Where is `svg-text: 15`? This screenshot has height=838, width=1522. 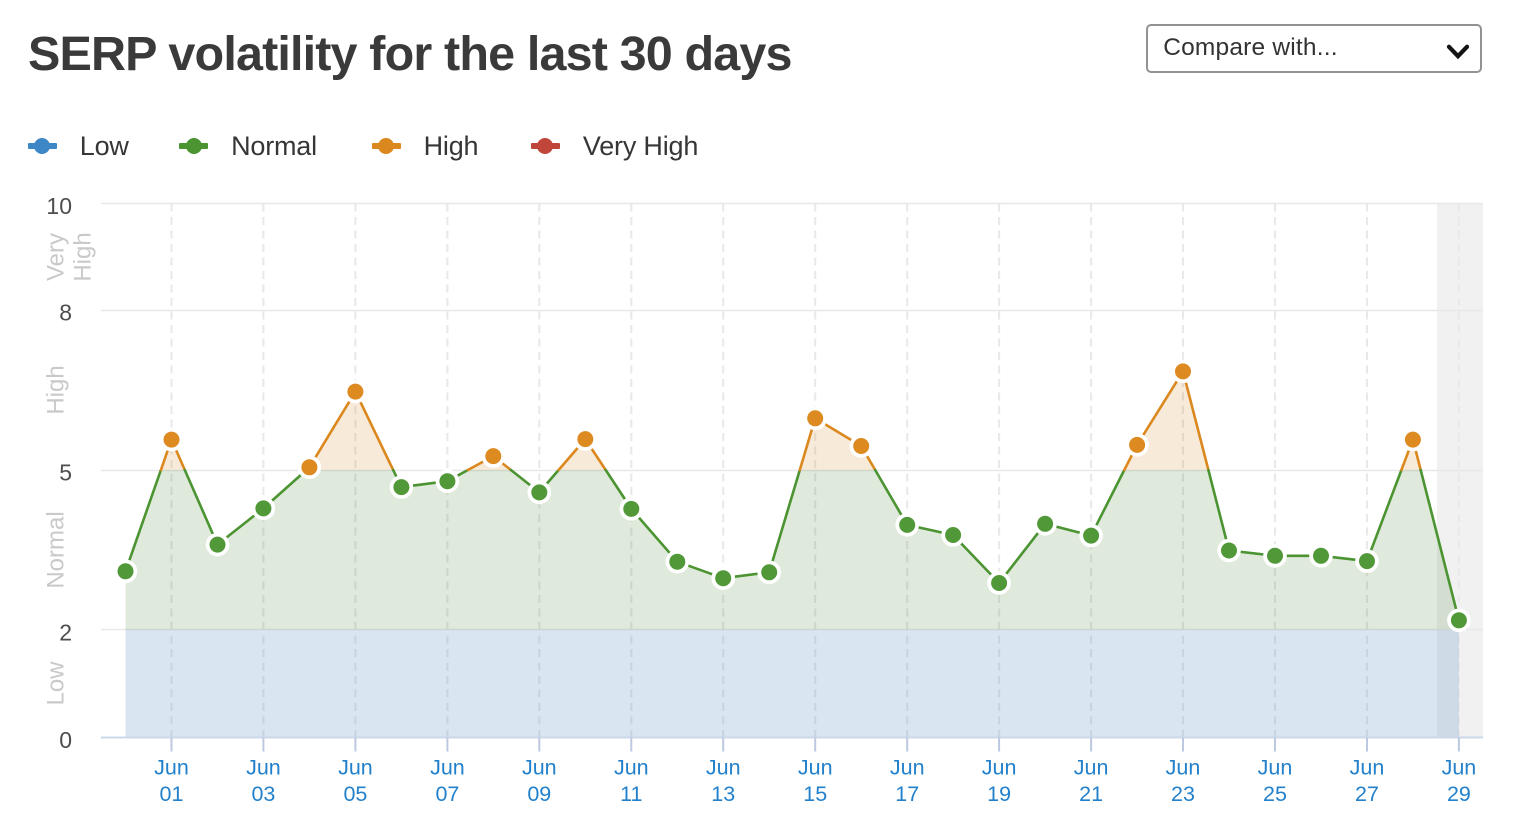
svg-text: 15 is located at coordinates (815, 794).